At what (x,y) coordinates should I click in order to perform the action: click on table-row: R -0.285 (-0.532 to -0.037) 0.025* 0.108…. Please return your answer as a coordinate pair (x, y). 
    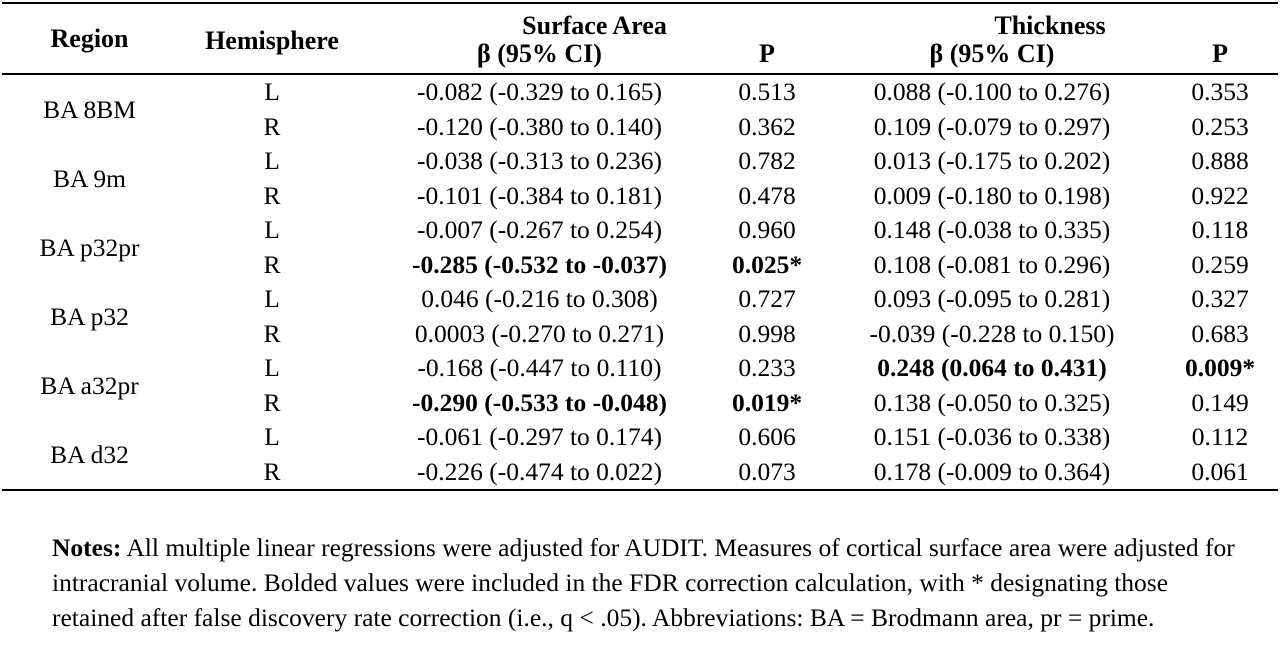
    Looking at the image, I should click on (640, 265).